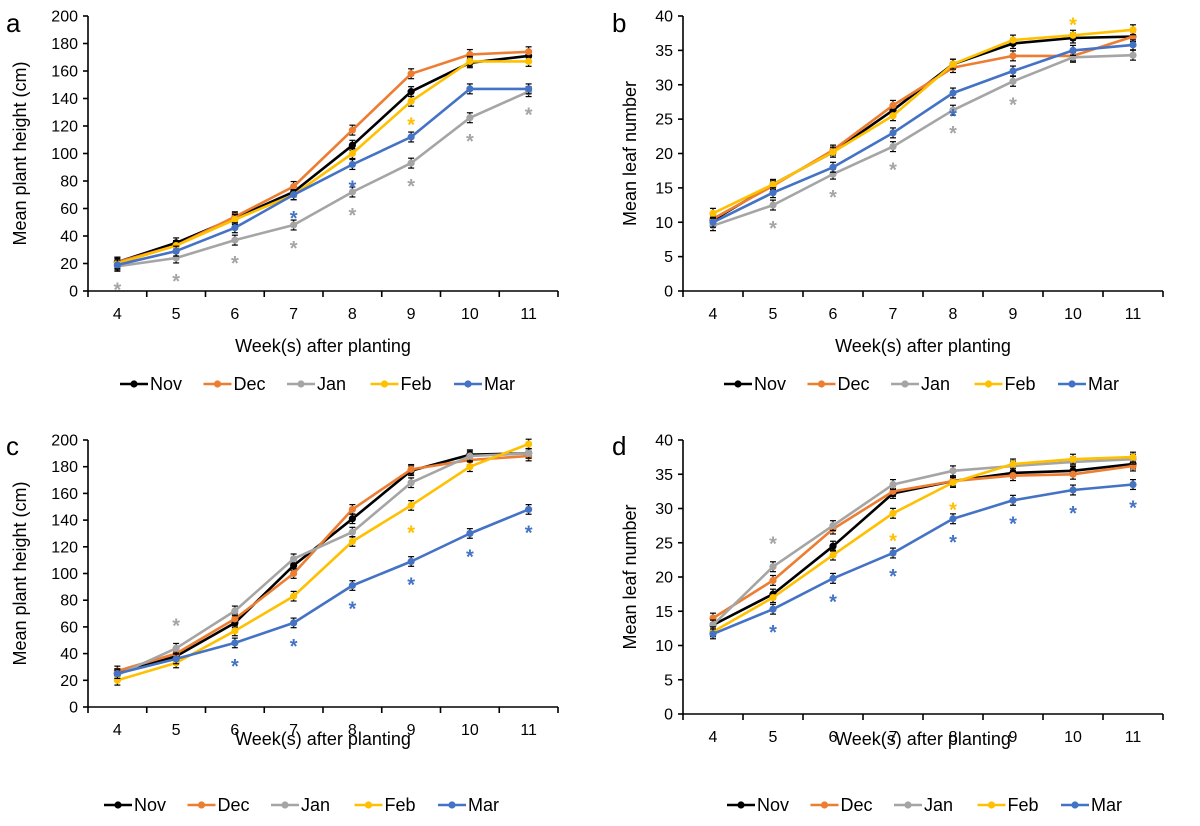  Describe the element at coordinates (664, 543) in the screenshot. I see `y-tick-label: 25` at that location.